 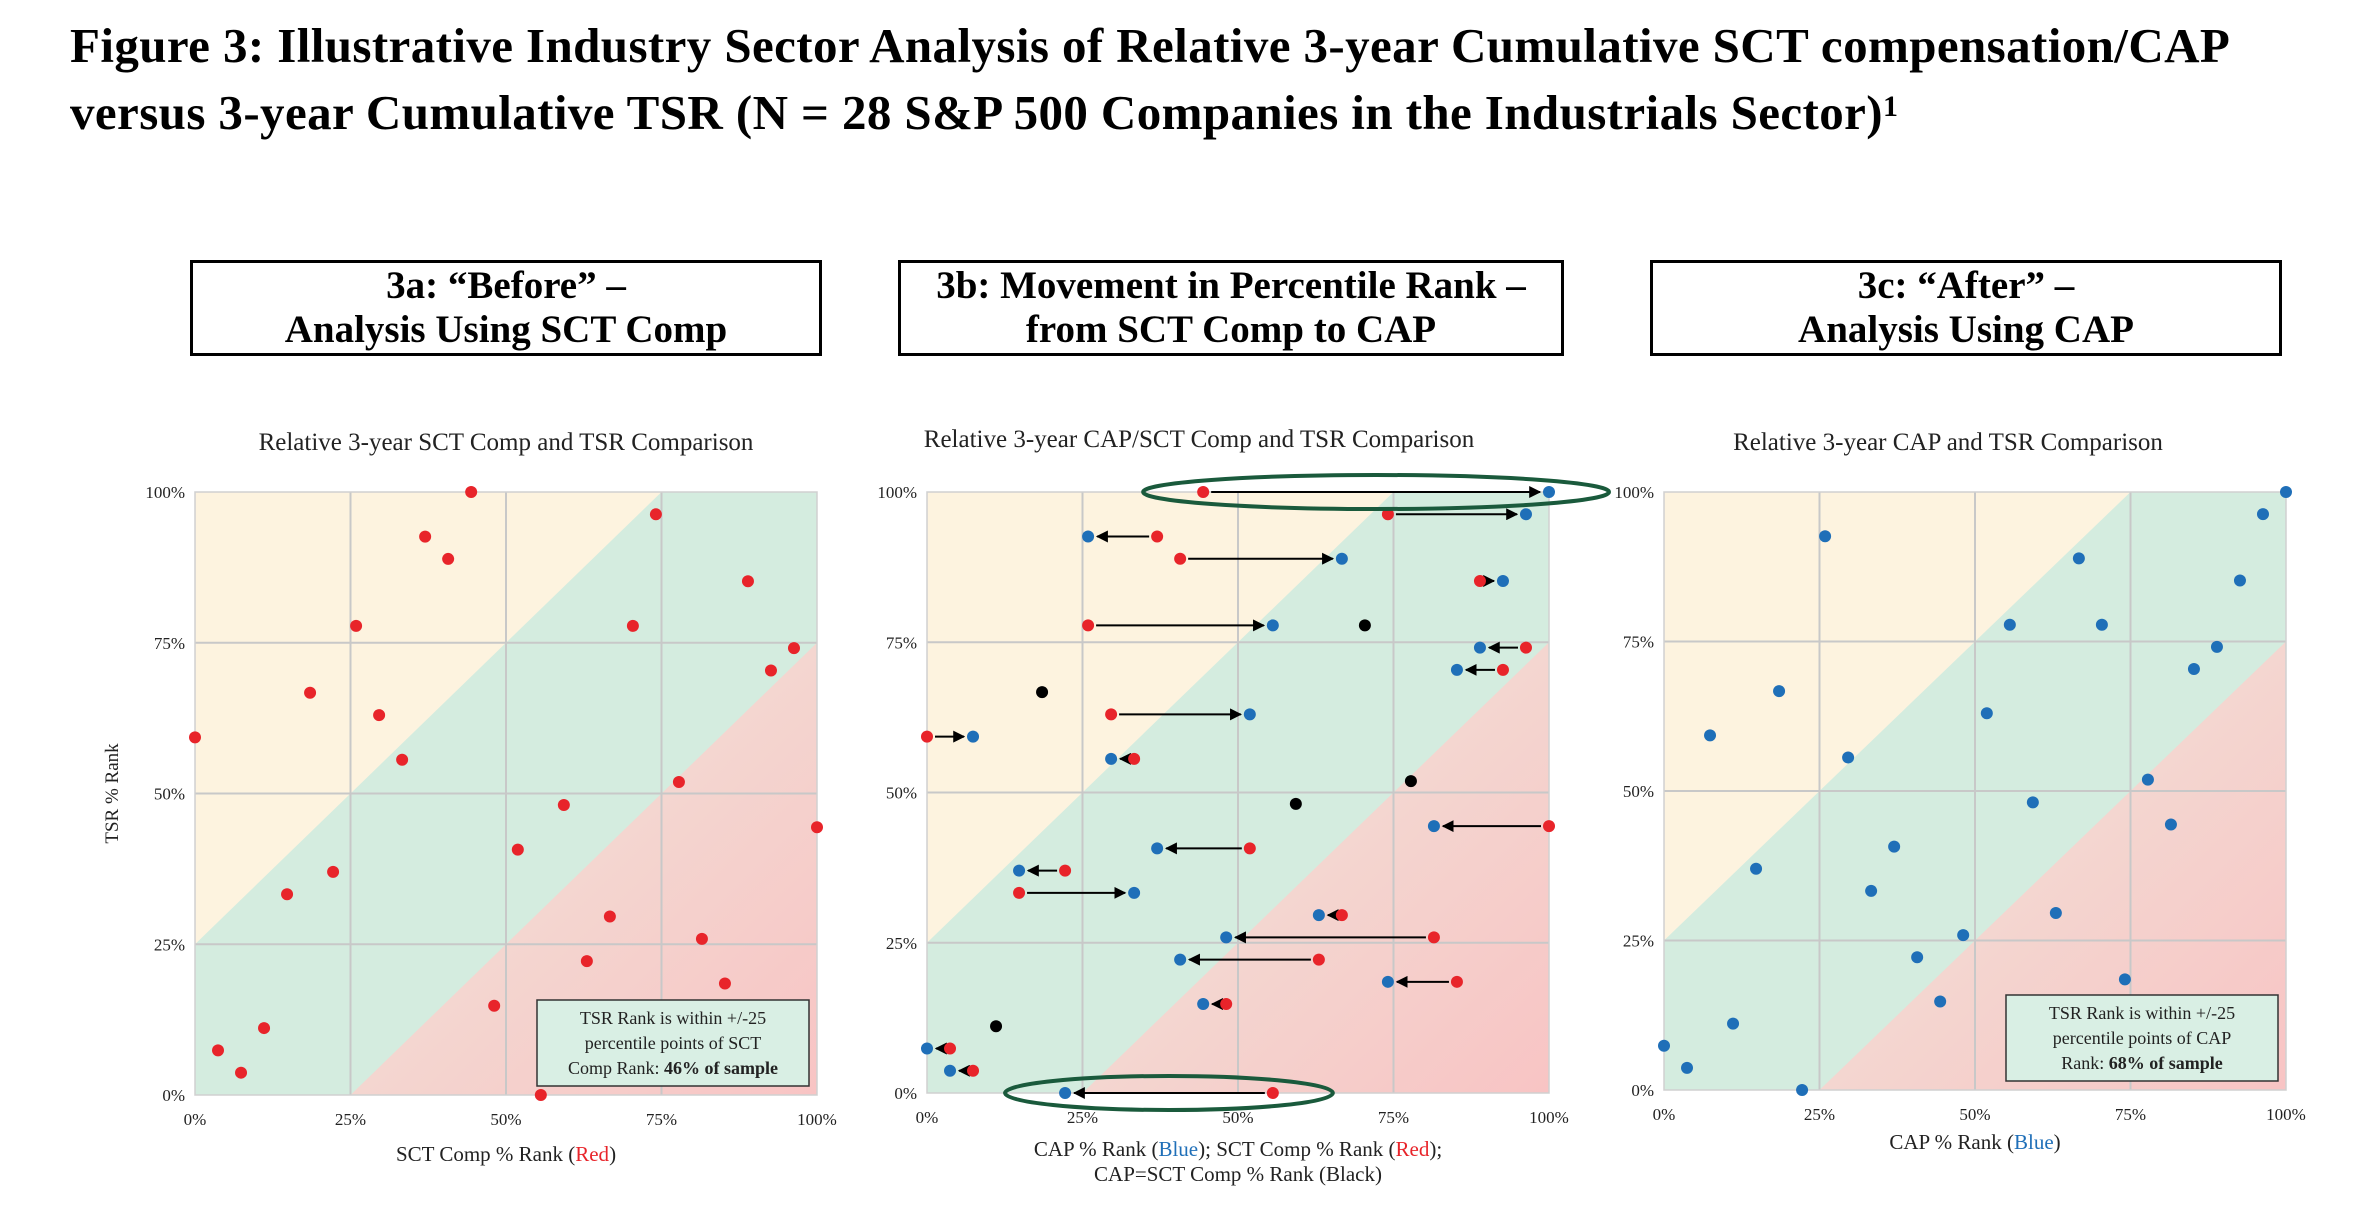 I want to click on panel-header-3a: 3a: “Before” – Analysis Using SCT Comp, so click(x=506, y=308).